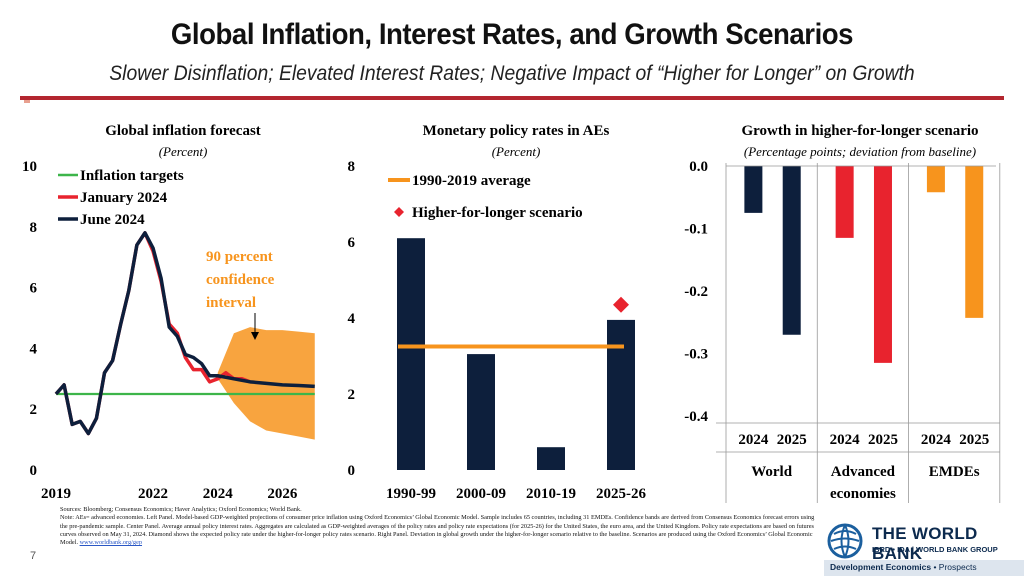  I want to click on ci-annotation: 90 percent confidence interval, so click(240, 294).